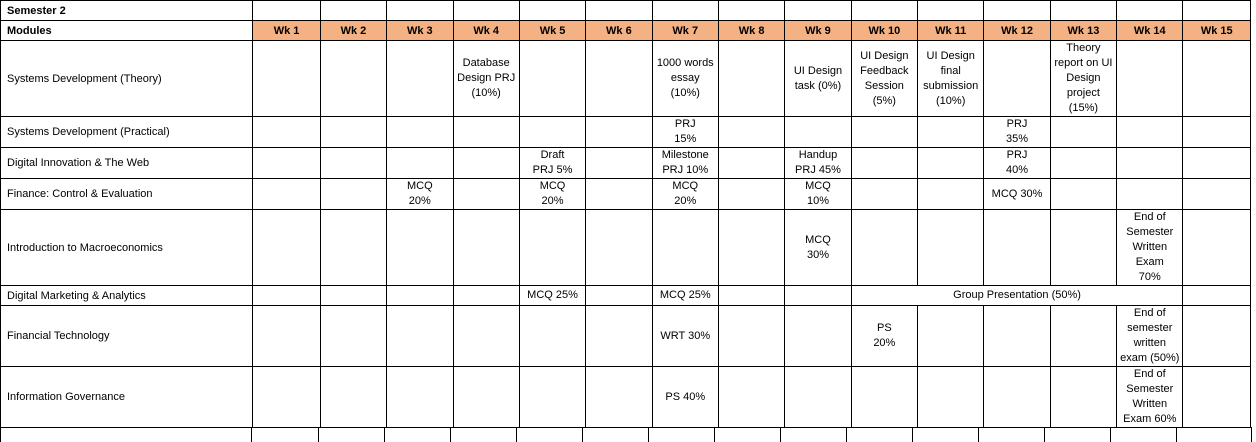 The width and height of the screenshot is (1256, 442). I want to click on assessment-cell: MCQ 10%, so click(818, 194).